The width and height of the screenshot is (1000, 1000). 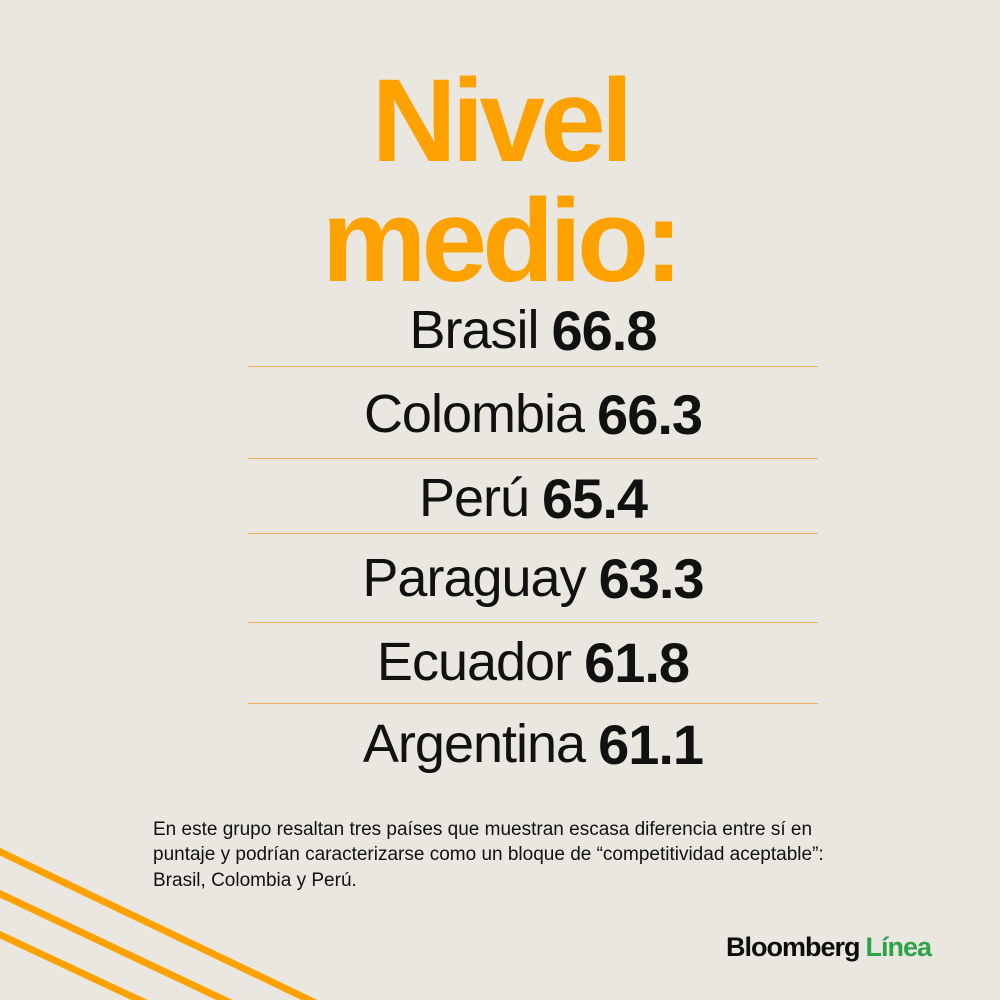 I want to click on ranking-row-paraguay: Paraguay 63.3, so click(x=533, y=578).